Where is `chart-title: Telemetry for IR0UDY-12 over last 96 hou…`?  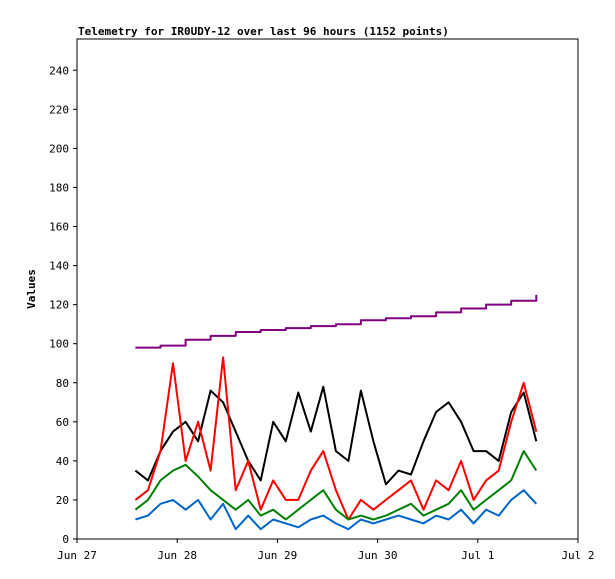
chart-title: Telemetry for IR0UDY-12 over last 96 hou… is located at coordinates (263, 31).